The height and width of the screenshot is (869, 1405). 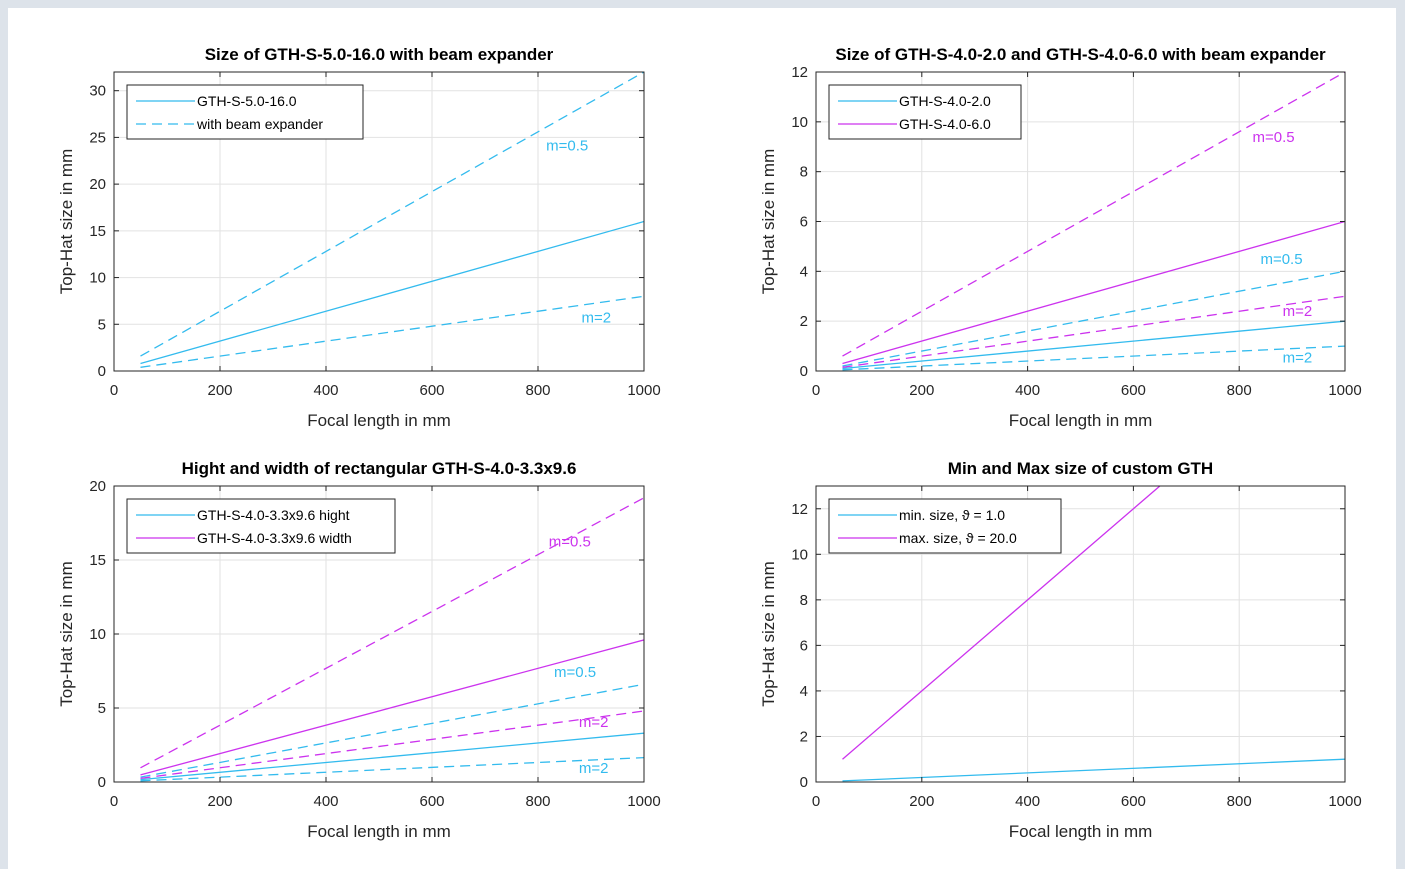 I want to click on legend-label: with beam expander, so click(x=259, y=124).